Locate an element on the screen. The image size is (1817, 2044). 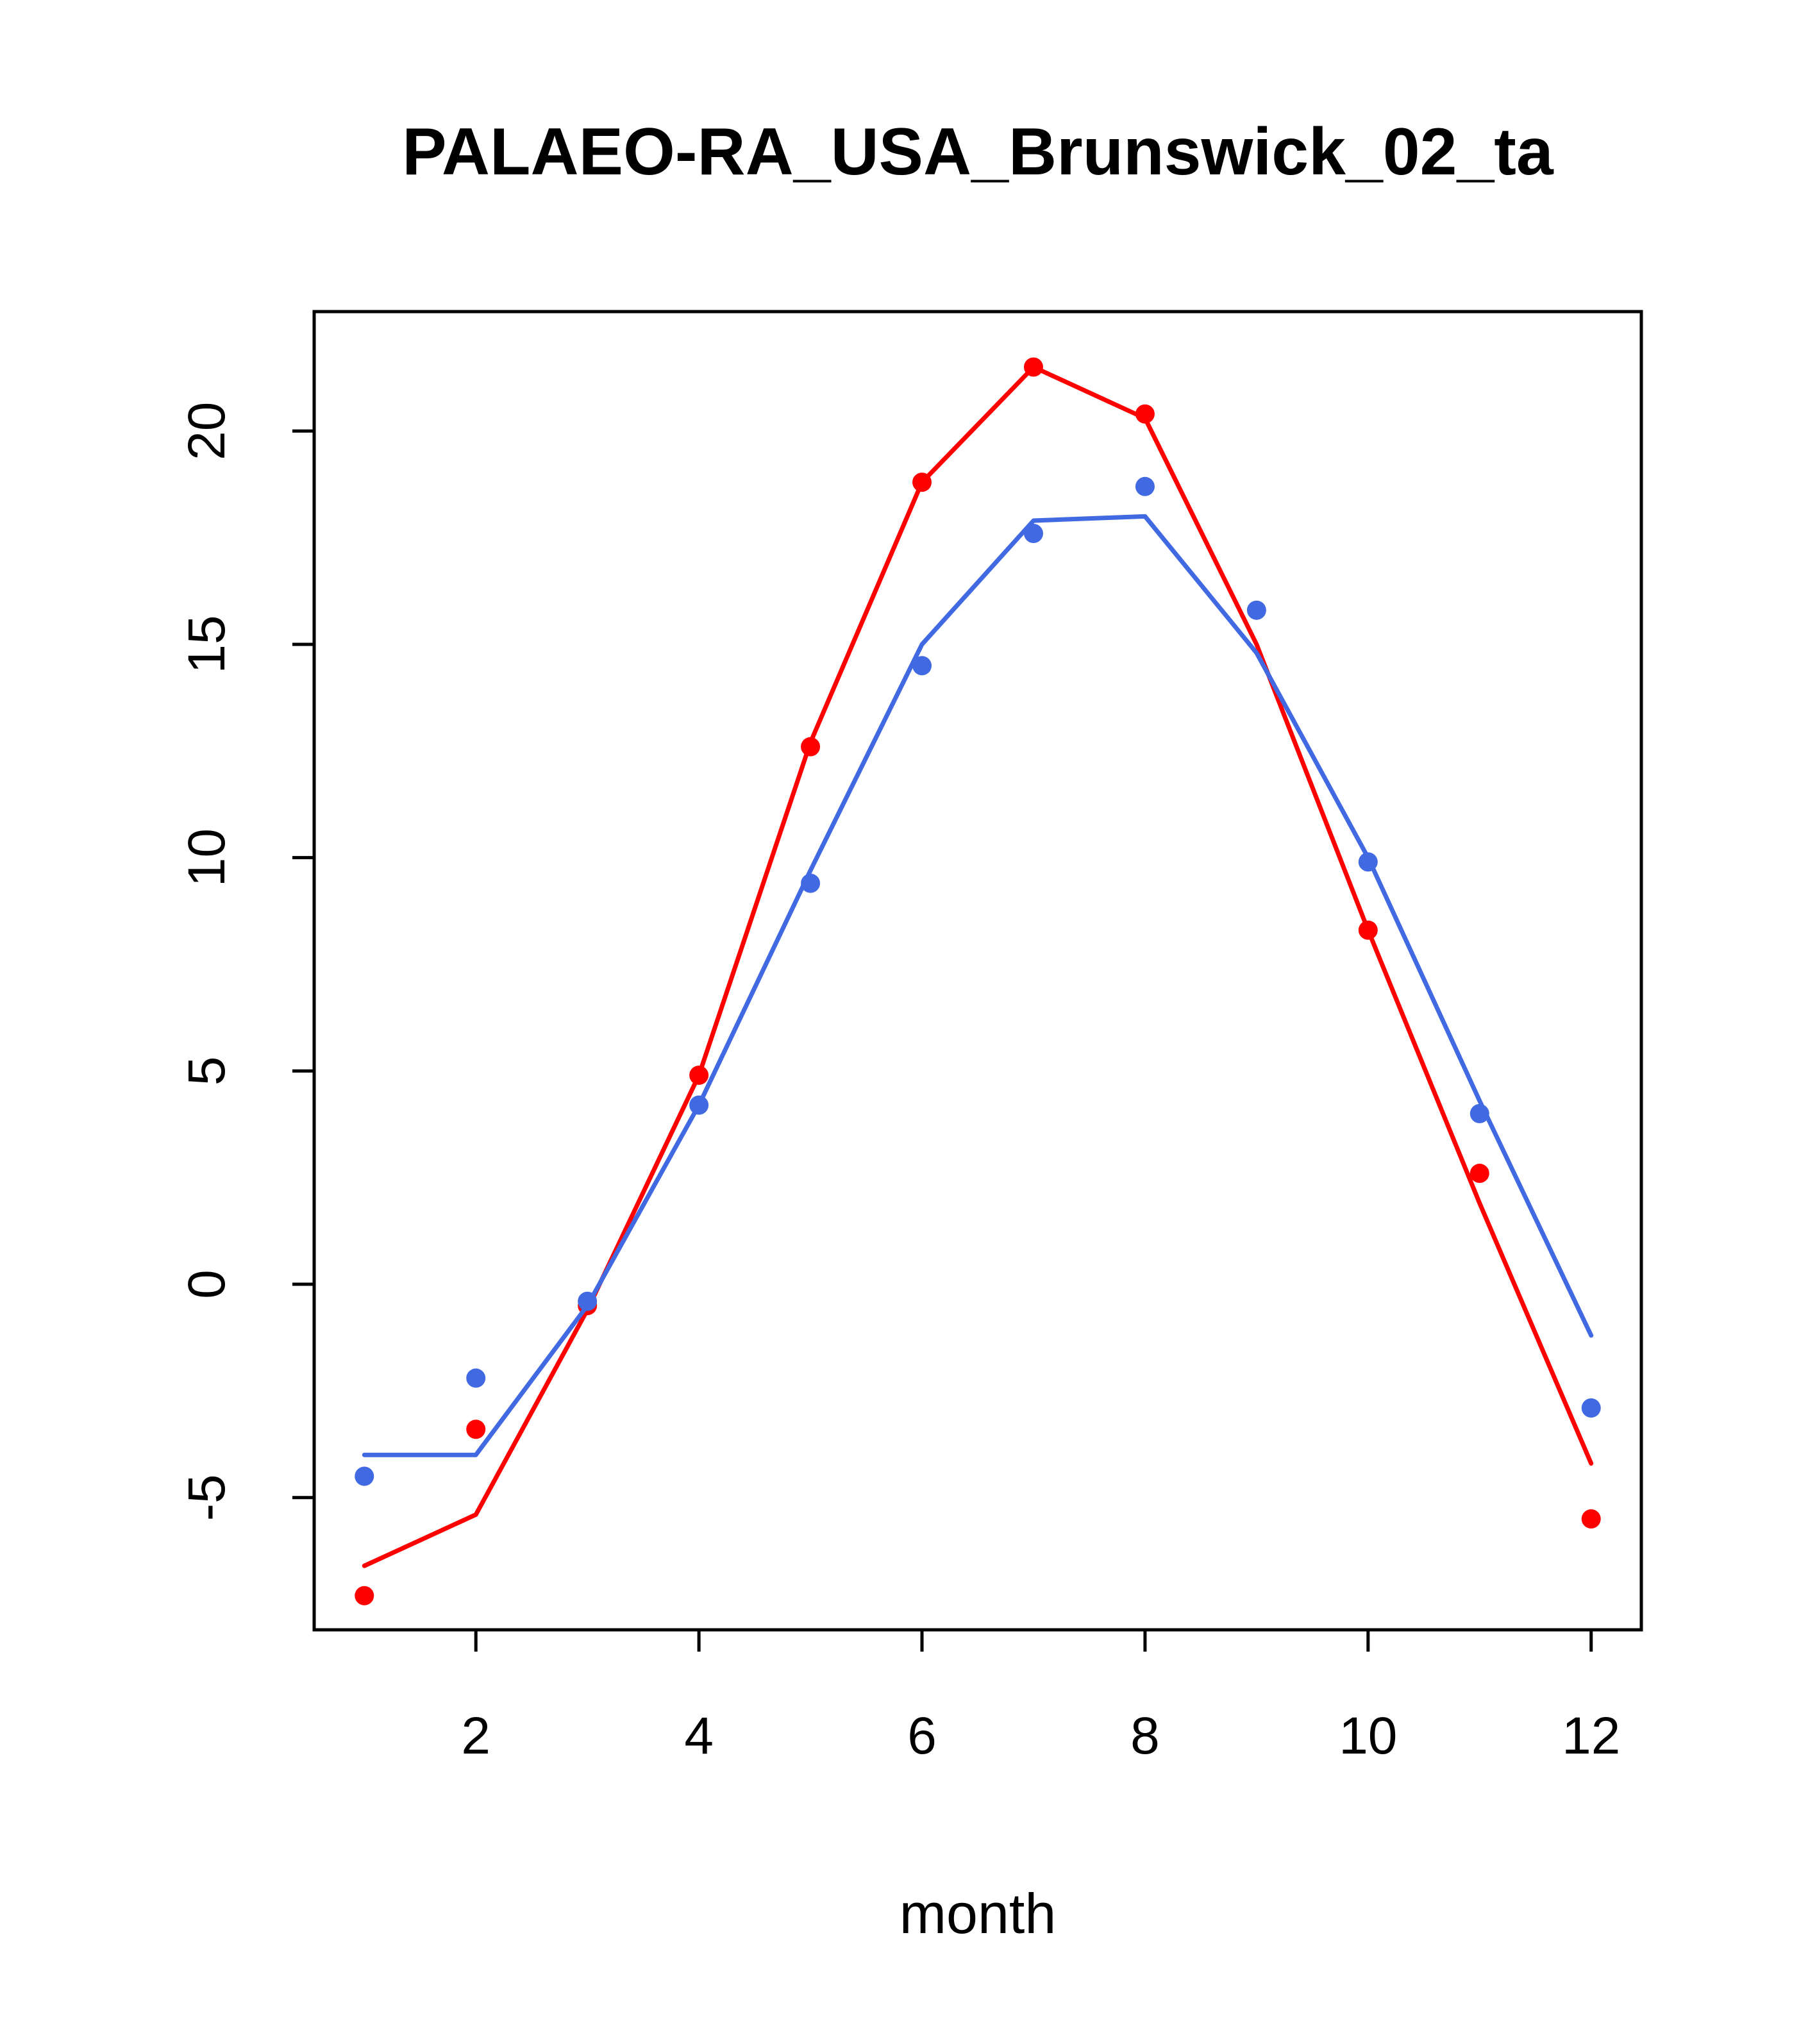
x-tick-label: 4 is located at coordinates (699, 1736).